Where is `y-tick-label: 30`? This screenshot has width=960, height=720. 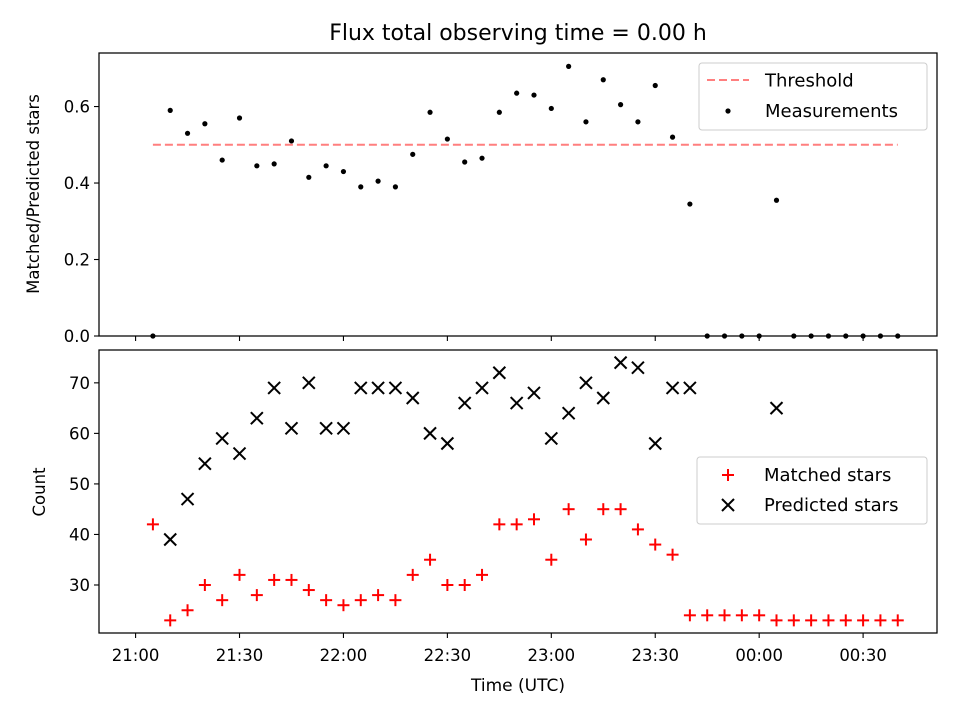 y-tick-label: 30 is located at coordinates (79, 585).